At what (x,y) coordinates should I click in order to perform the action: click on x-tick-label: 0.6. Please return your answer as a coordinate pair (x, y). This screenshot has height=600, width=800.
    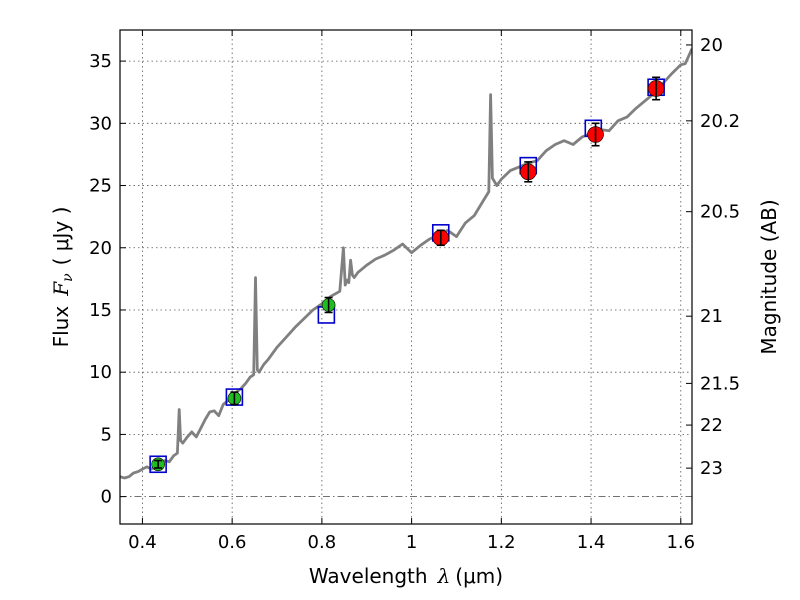
    Looking at the image, I should click on (232, 542).